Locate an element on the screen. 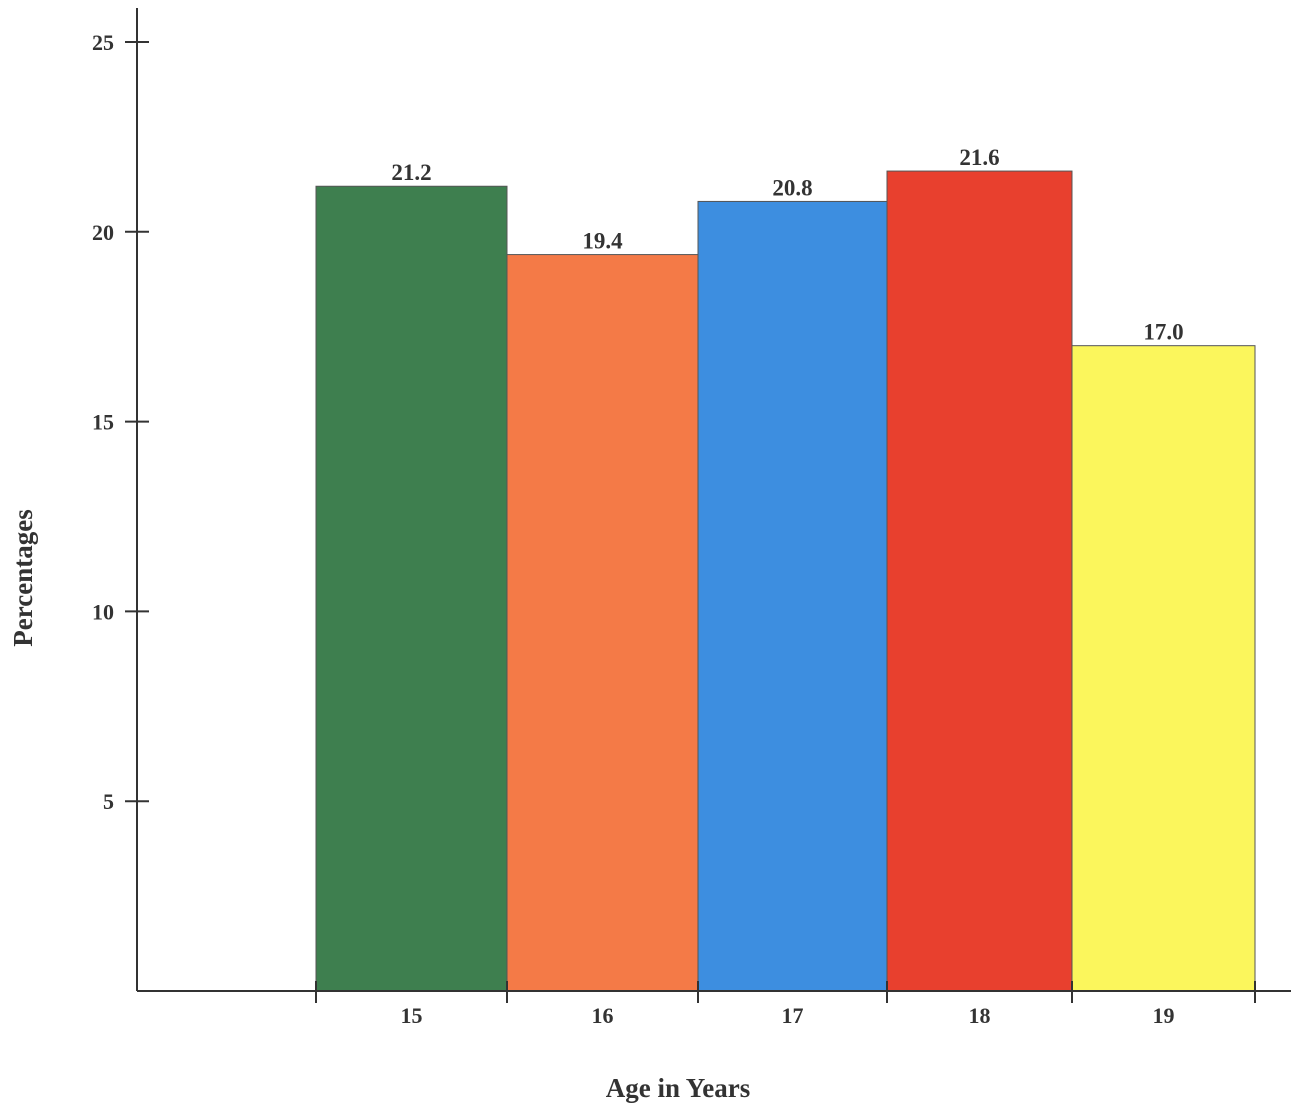  x-tick-label-16: 16 is located at coordinates (603, 1015).